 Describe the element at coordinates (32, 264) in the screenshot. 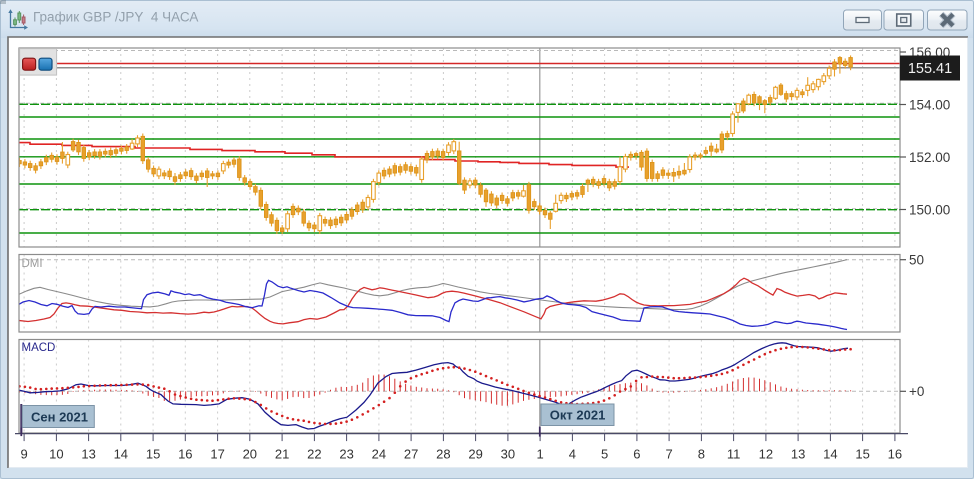

I see `svg-text: DMI` at that location.